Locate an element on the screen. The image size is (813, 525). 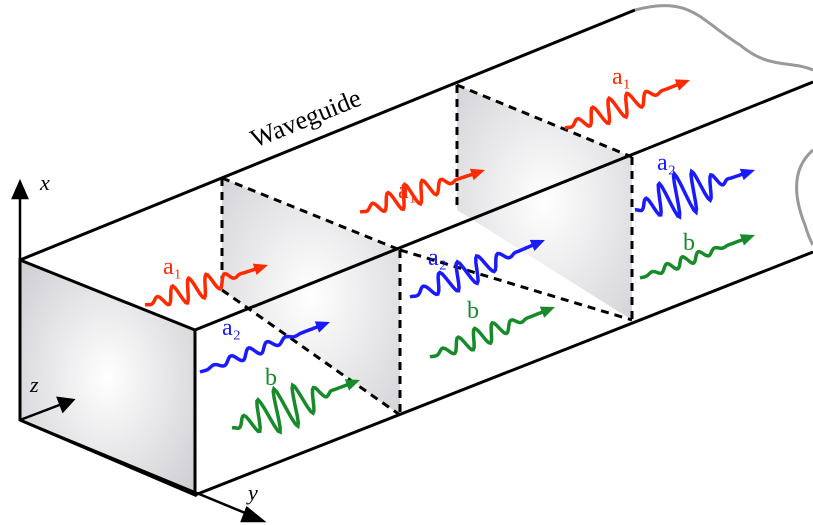
cut-ends is located at coordinates (723, 125).